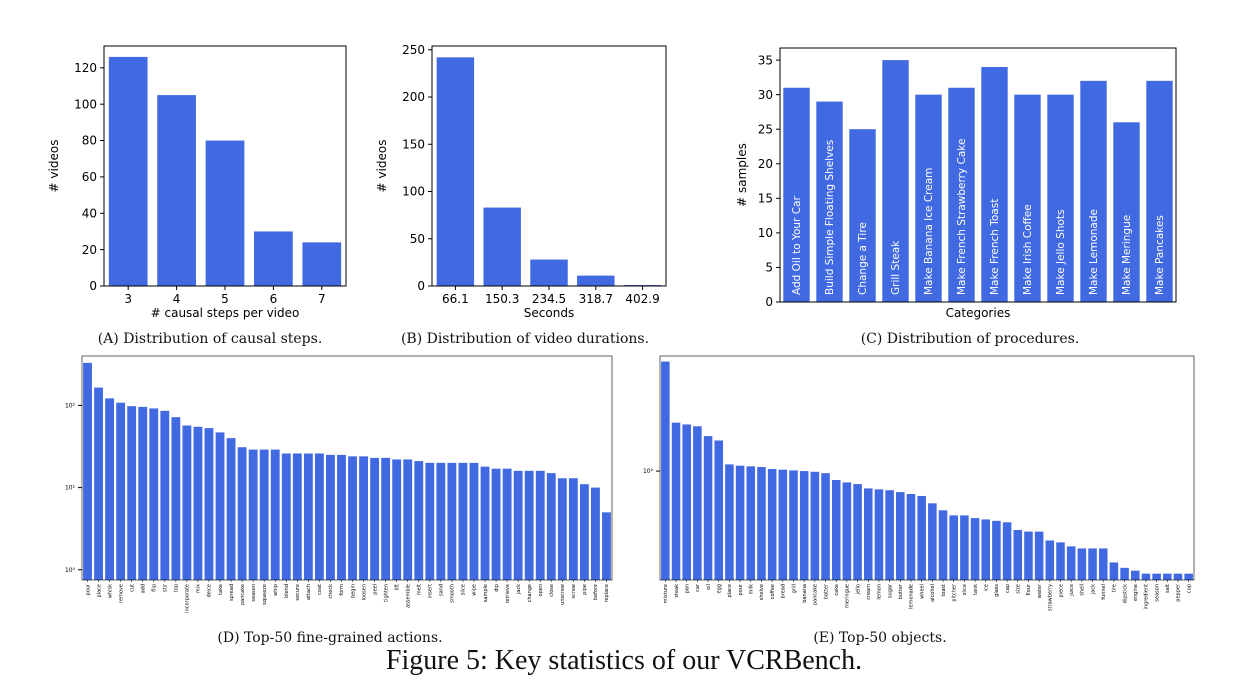  Describe the element at coordinates (686, 502) in the screenshot. I see `bar-pan` at that location.